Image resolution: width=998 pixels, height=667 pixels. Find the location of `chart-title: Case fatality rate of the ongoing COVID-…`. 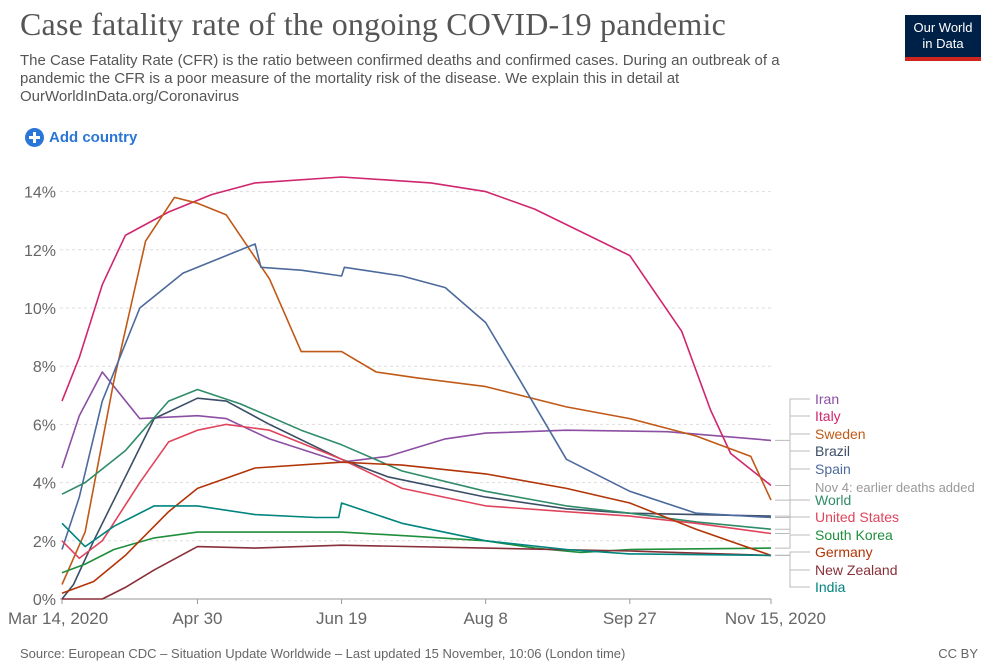

chart-title: Case fatality rate of the ongoing COVID-… is located at coordinates (373, 24).